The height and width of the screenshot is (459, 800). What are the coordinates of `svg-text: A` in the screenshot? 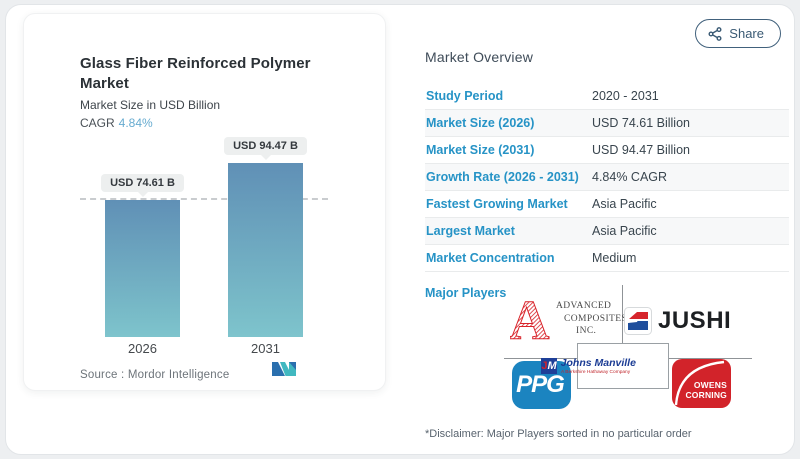 It's located at (530, 319).